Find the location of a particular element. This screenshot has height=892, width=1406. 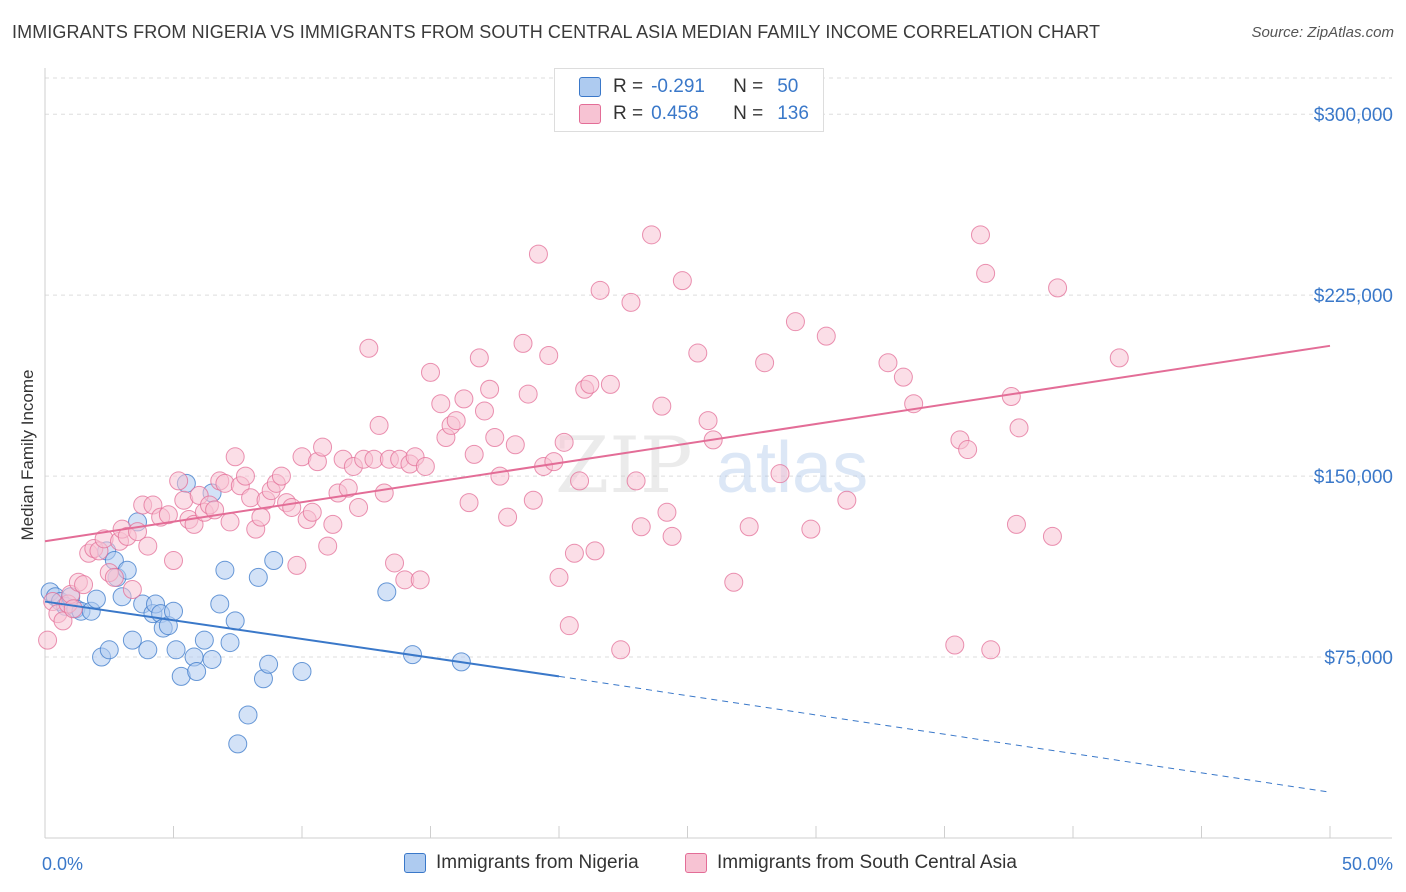

legend-item-nigeria: Immigrants from Nigeria is located at coordinates (521, 863).